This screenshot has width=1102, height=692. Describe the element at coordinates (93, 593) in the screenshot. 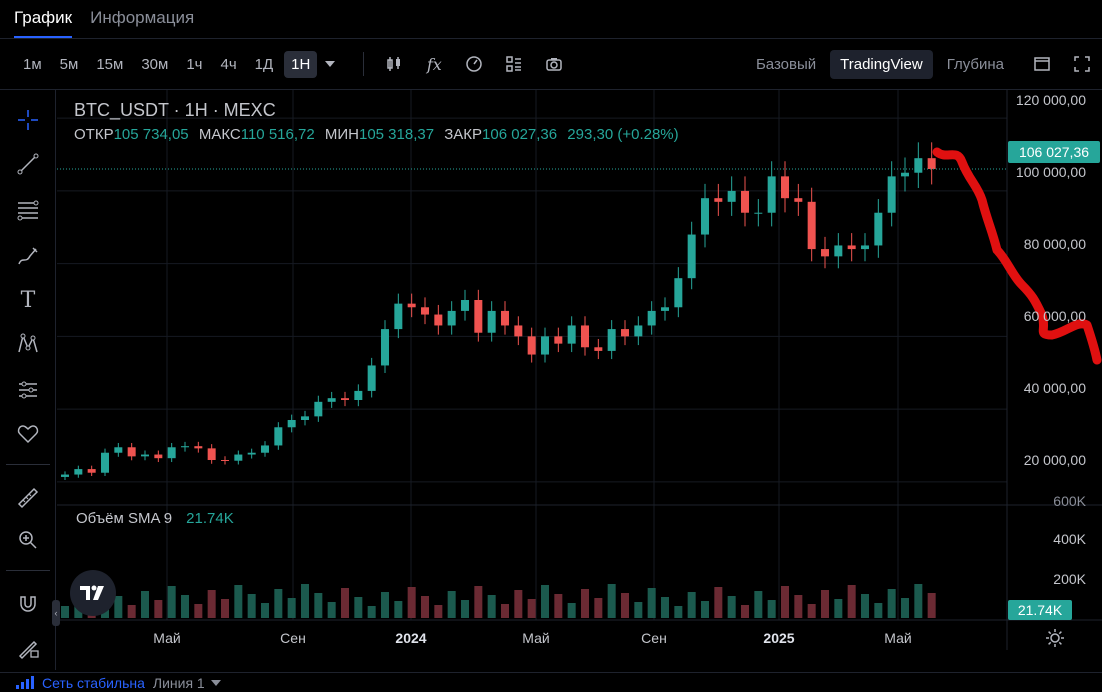

I see `tradingview-logo` at that location.